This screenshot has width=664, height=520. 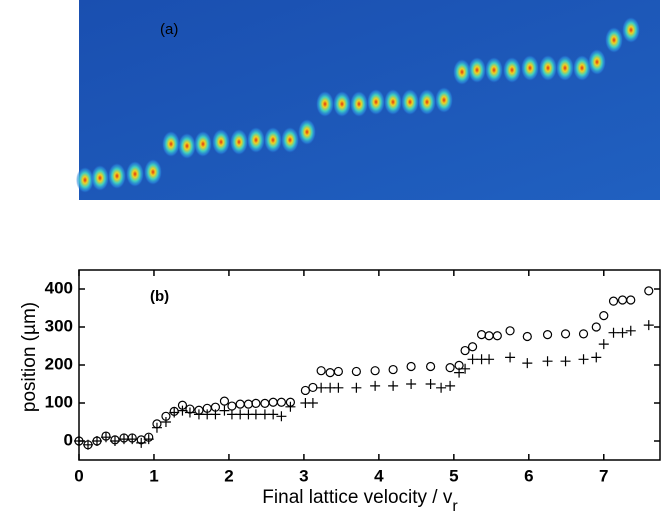 I want to click on y-tick-label: 200, so click(x=59, y=363).